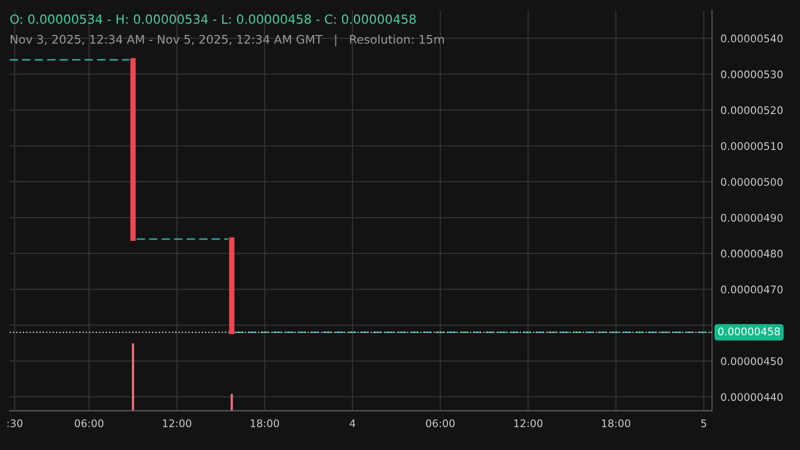  Describe the element at coordinates (703, 424) in the screenshot. I see `x-tick-label: 5` at that location.